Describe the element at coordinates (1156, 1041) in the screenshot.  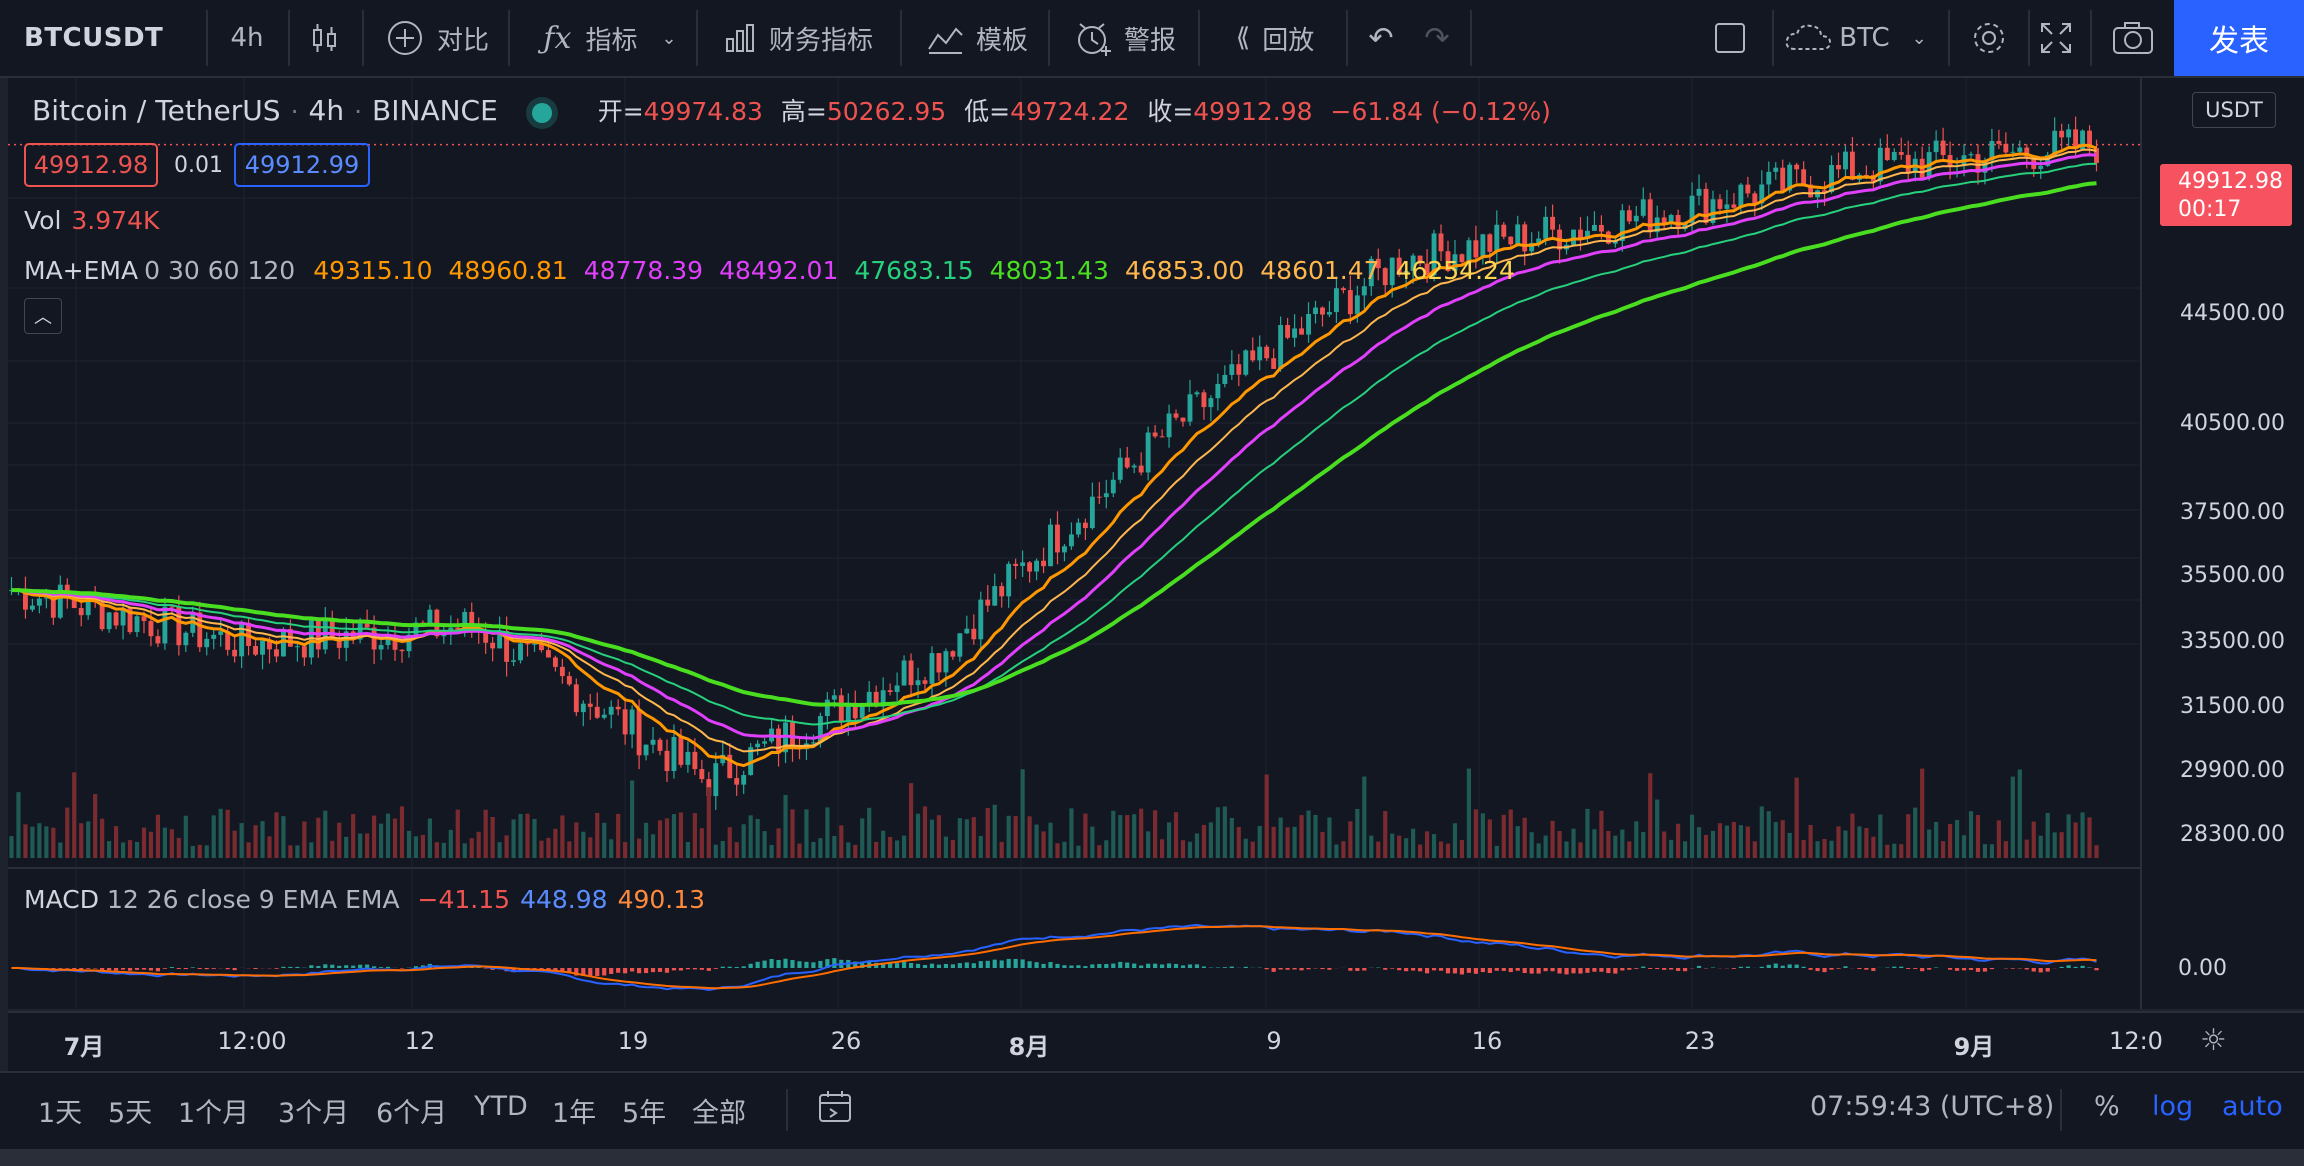
I see `time-axis: 7月 12:00 12 19 26 8月 9 16 23 9月 12:0 ☼` at that location.